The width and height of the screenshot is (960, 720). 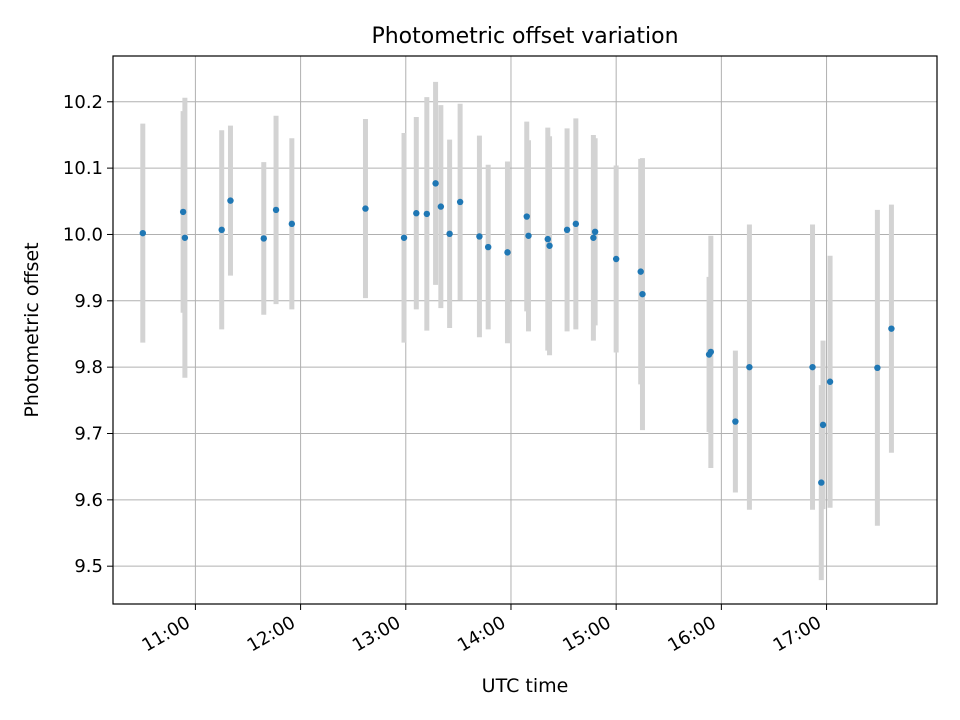 I want to click on y-tick-label: 9.8, so click(x=88, y=367).